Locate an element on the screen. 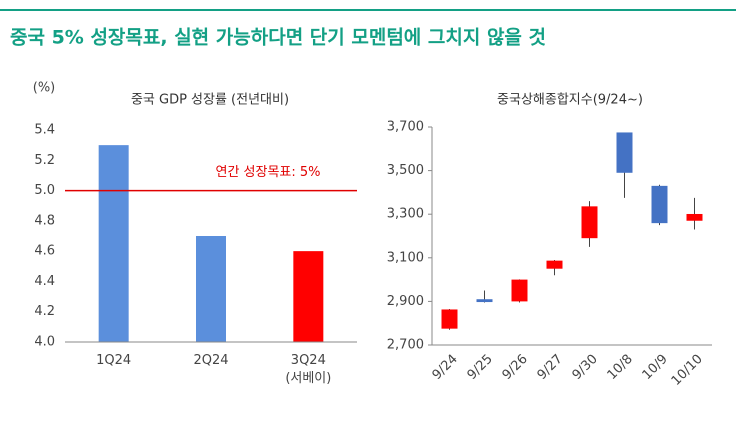  y-tick-label: 4.8 is located at coordinates (44, 220).